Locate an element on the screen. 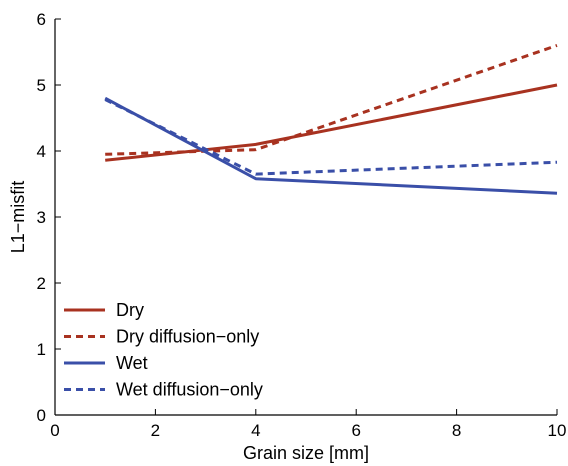 The image size is (568, 466). x-axis-title: Grain size [mm] is located at coordinates (306, 453).